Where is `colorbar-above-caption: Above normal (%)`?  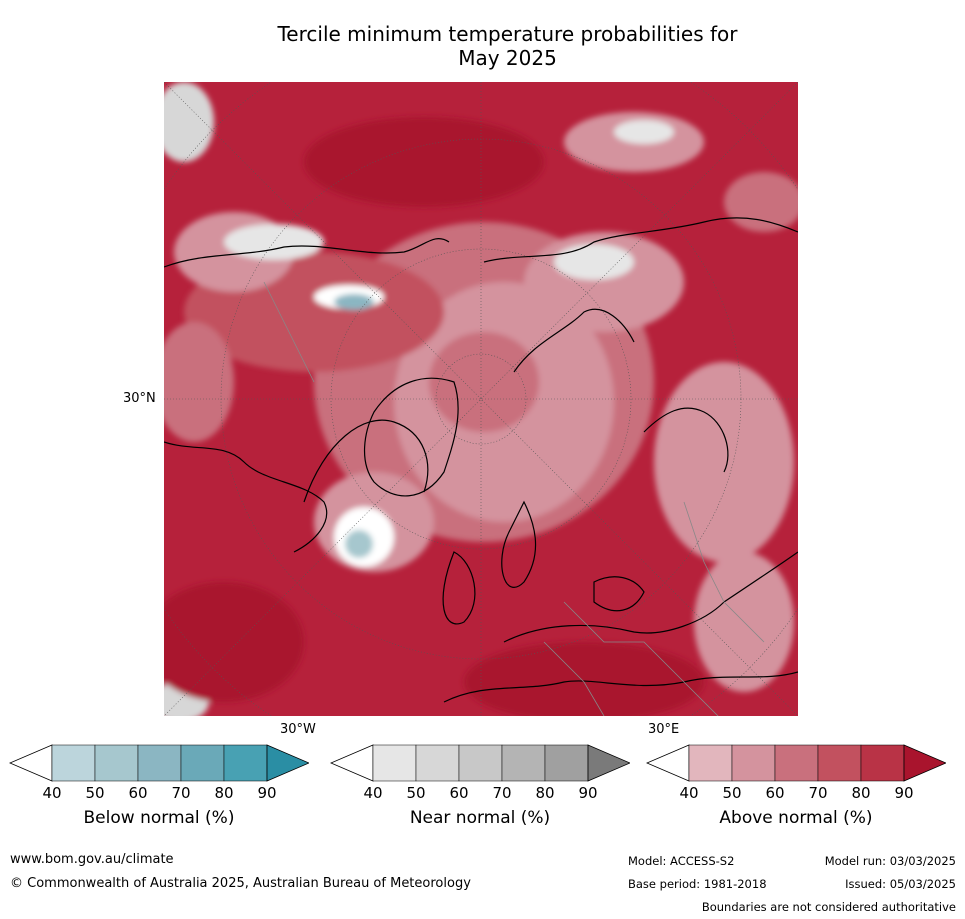 colorbar-above-caption: Above normal (%) is located at coordinates (796, 818).